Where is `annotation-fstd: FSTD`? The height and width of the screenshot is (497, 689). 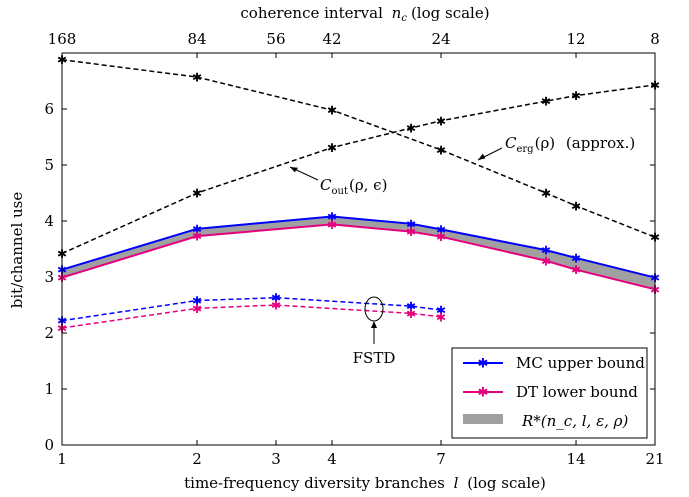 annotation-fstd: FSTD is located at coordinates (374, 331).